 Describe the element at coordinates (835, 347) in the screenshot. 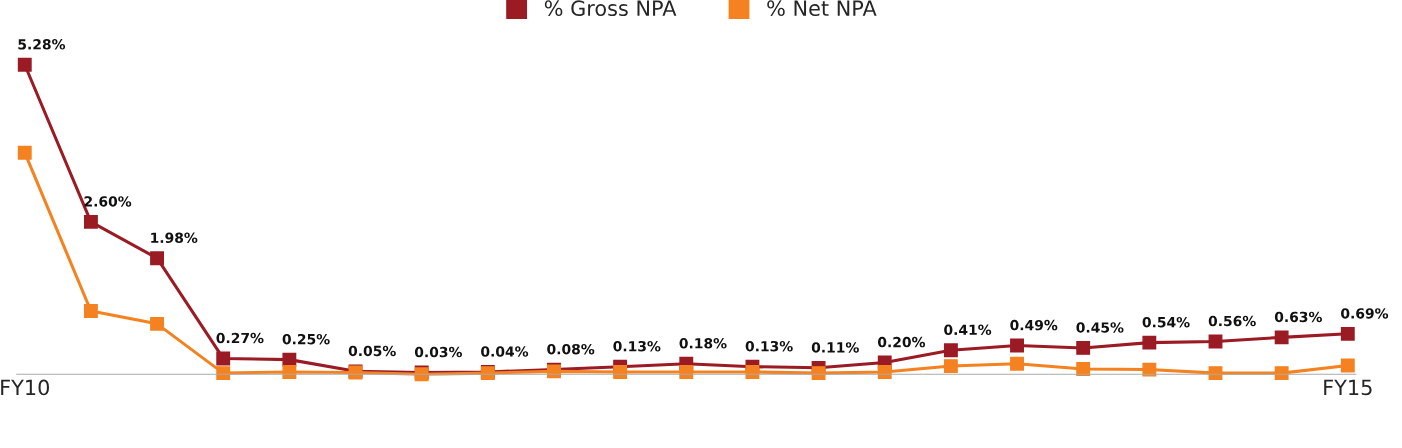

I see `data-label: 0.11%` at that location.